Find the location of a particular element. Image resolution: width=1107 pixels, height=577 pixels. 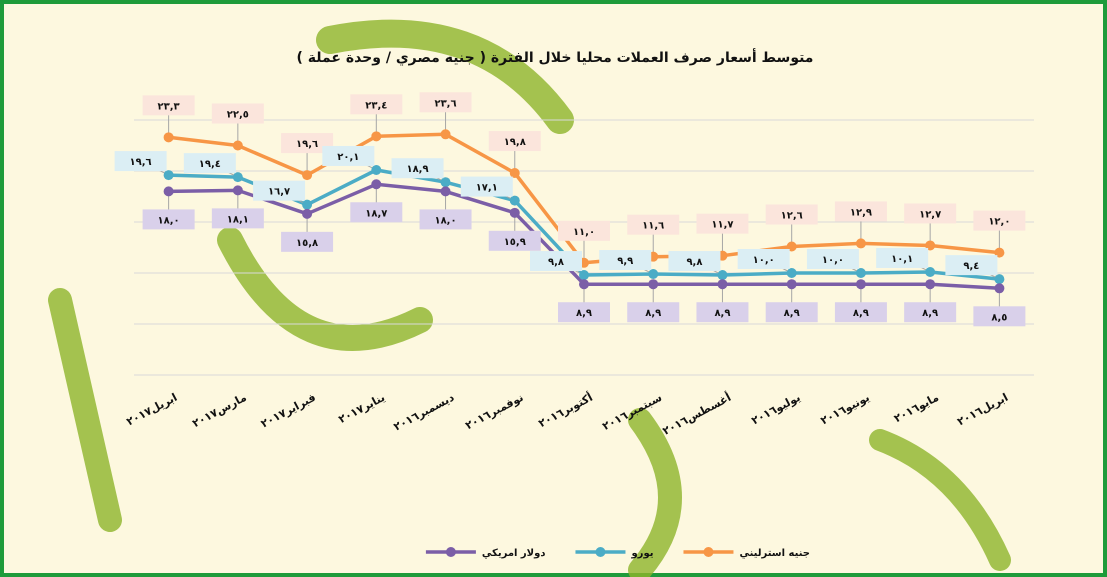

data-label: ٩,٨ is located at coordinates (556, 262).